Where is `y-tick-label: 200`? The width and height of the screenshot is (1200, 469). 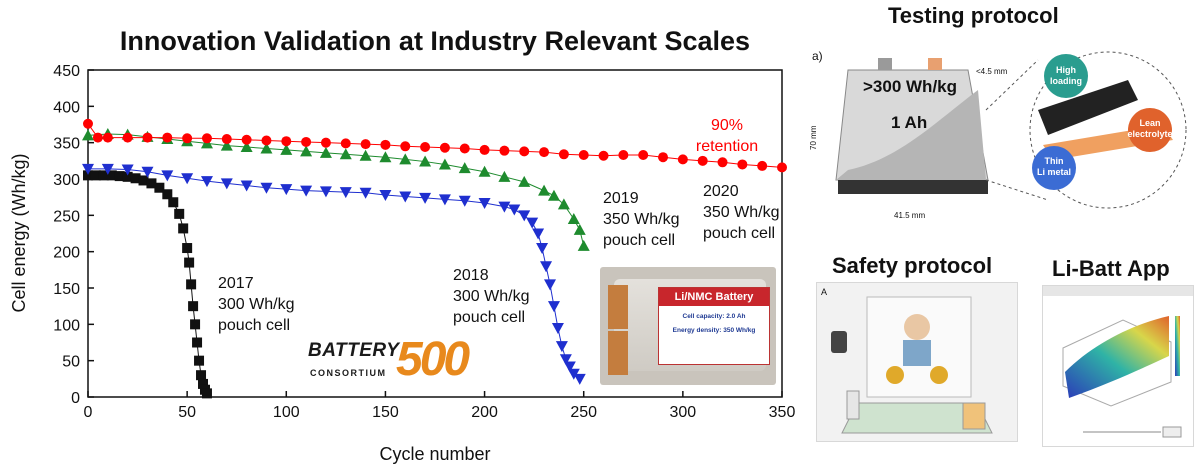 y-tick-label: 200 is located at coordinates (66, 253).